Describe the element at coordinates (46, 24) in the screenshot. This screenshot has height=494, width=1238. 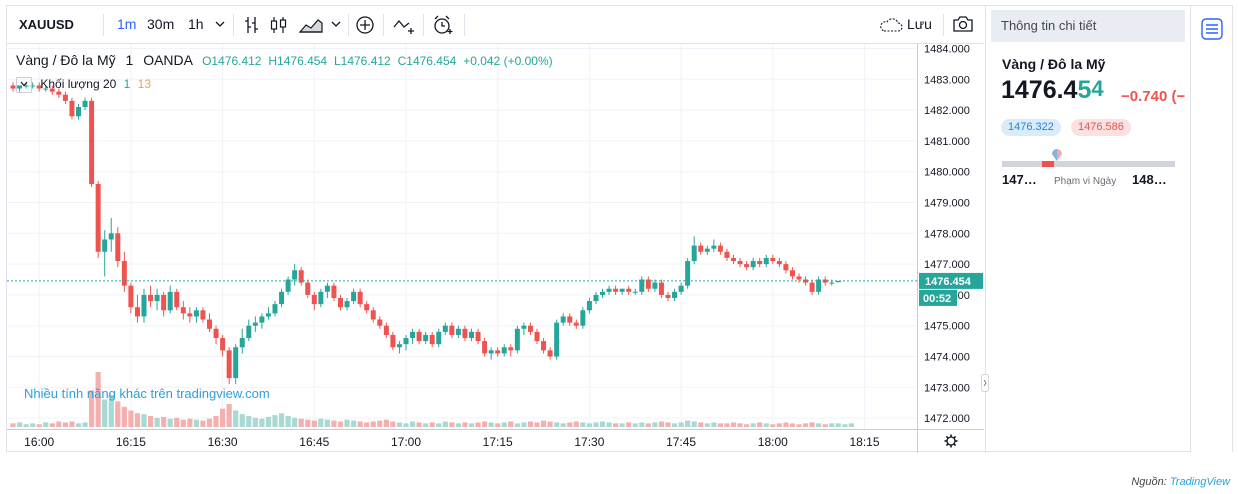
I see `symbol-label: XAUUSD` at that location.